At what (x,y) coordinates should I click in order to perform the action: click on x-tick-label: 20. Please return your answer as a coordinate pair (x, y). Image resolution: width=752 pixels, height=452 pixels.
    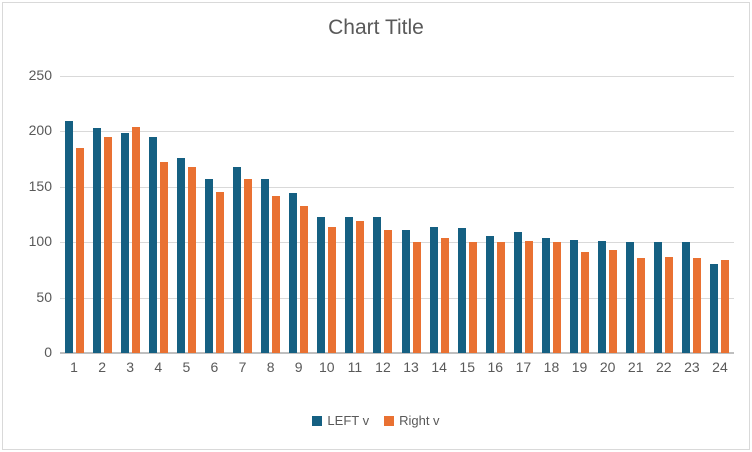
    Looking at the image, I should click on (607, 367).